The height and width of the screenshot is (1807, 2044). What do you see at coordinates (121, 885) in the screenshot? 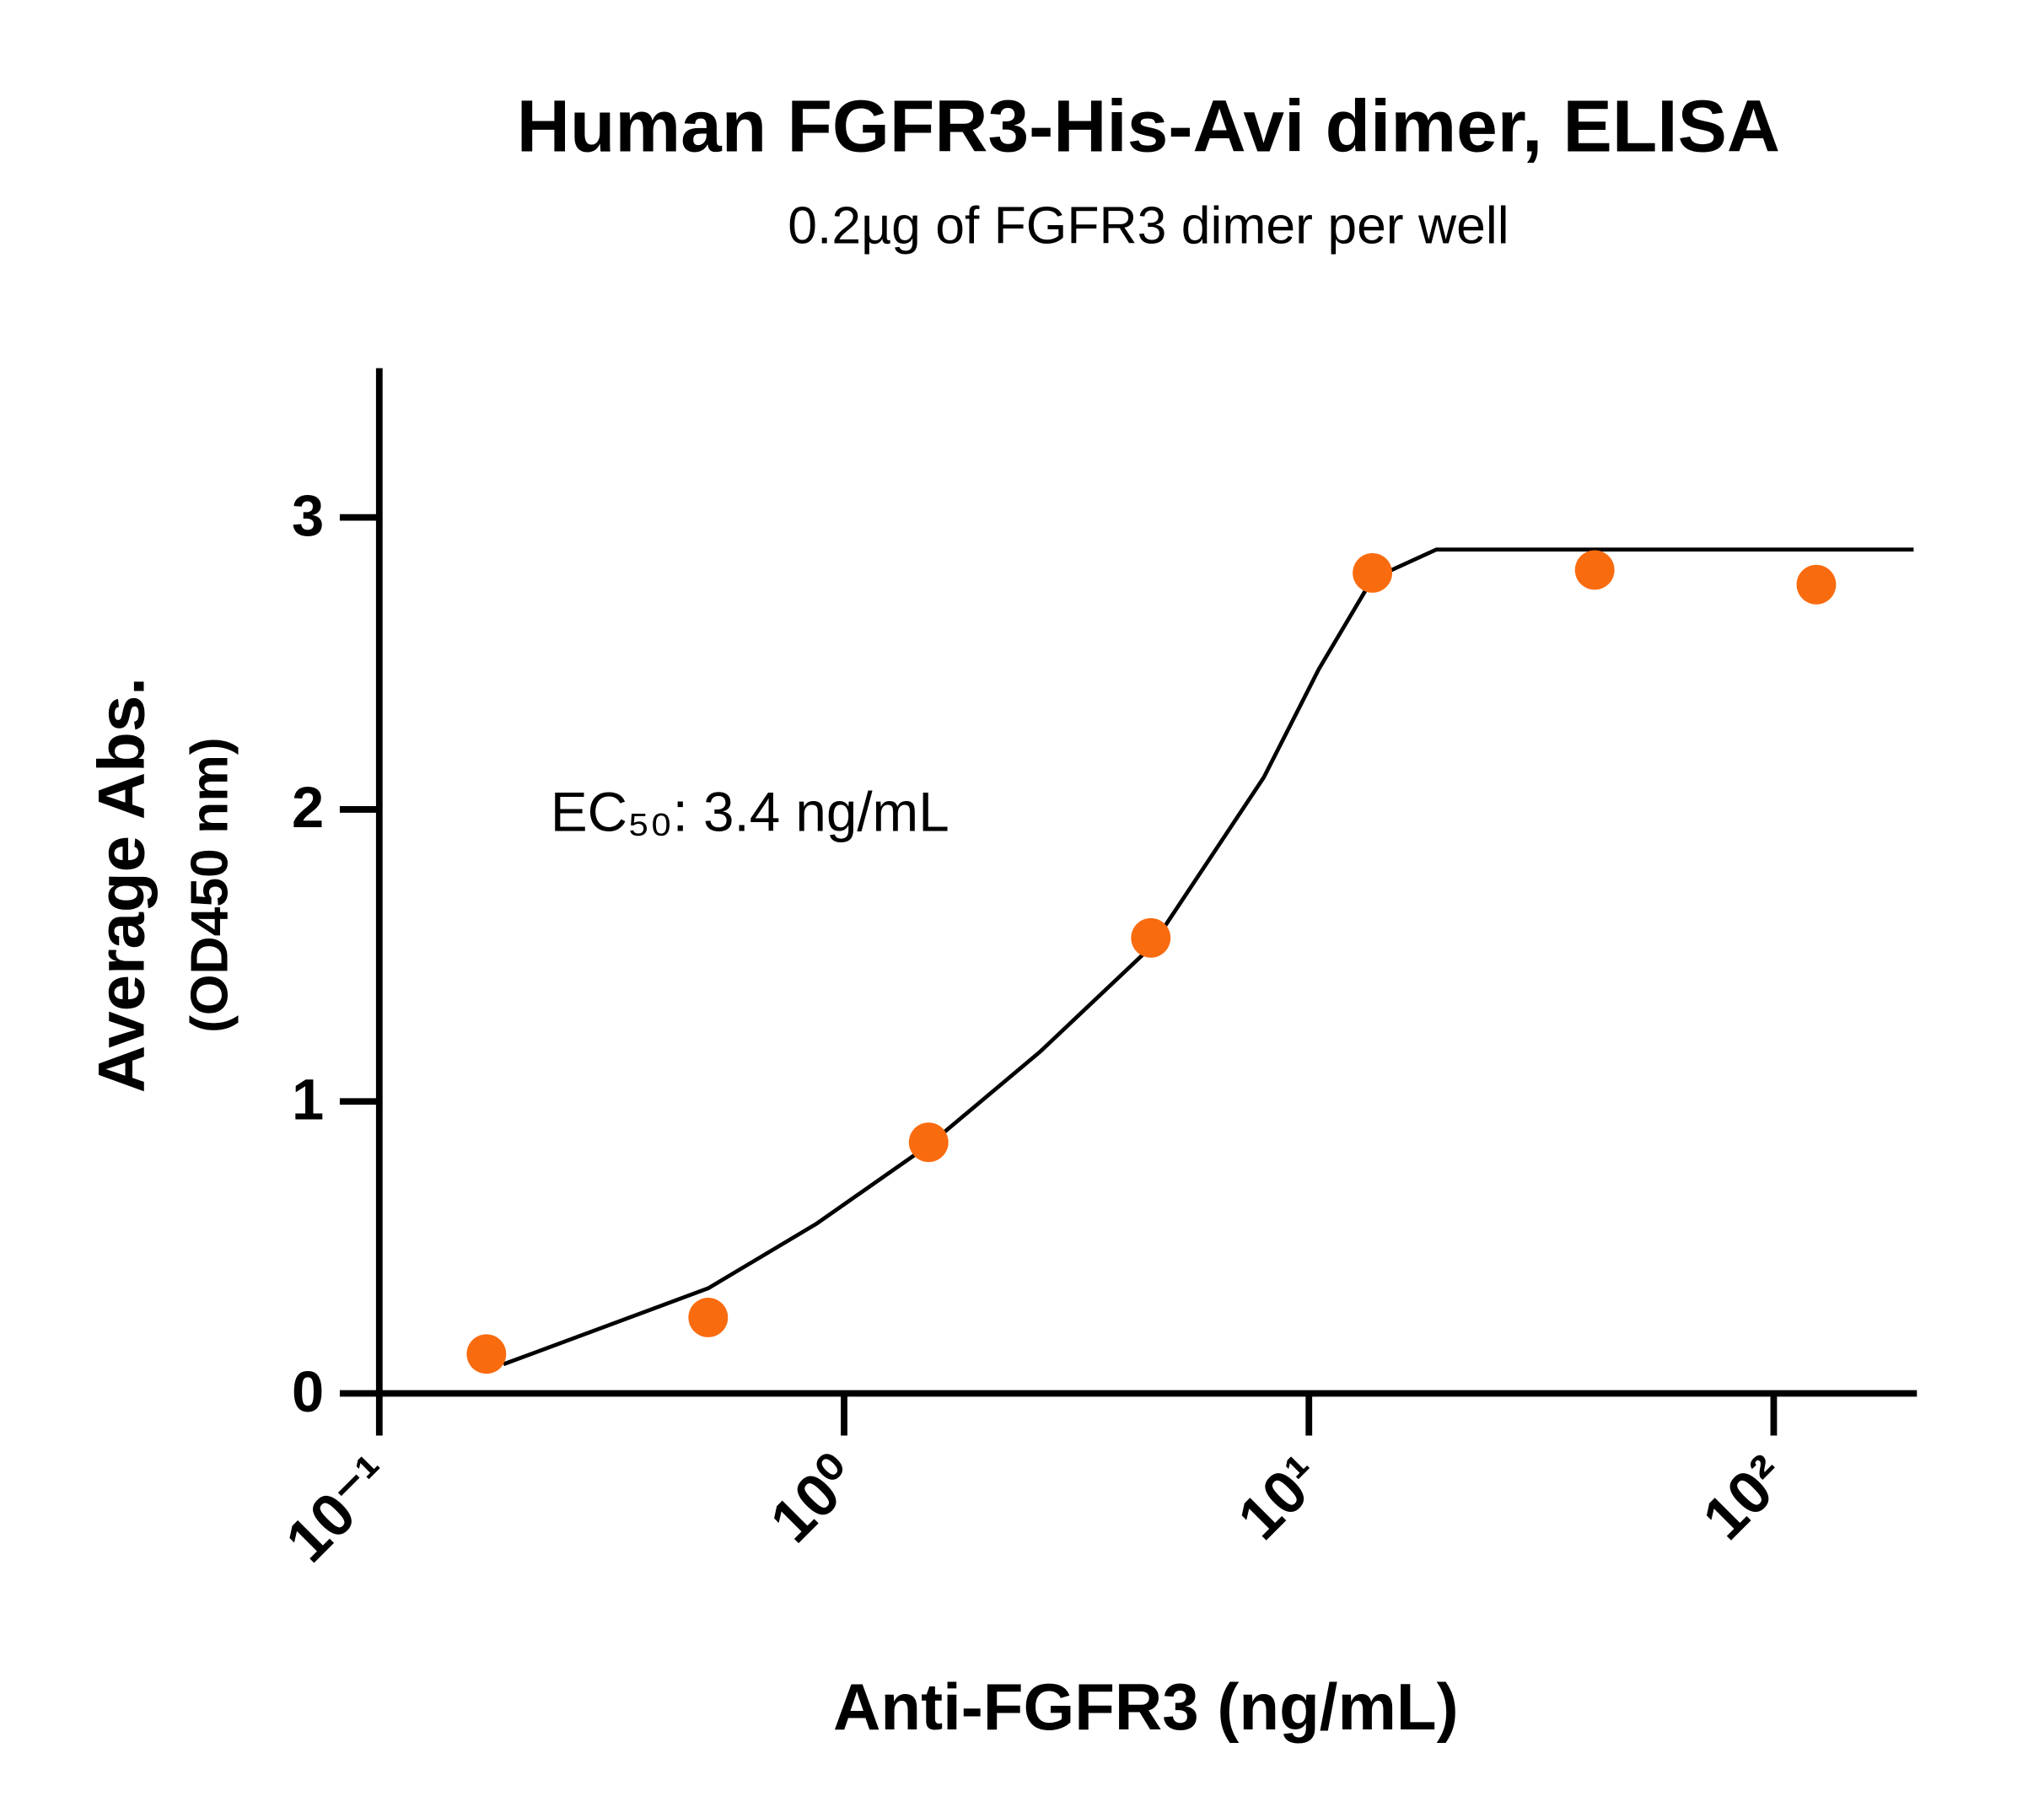
I see `y-axis-label: Average Abs.` at bounding box center [121, 885].